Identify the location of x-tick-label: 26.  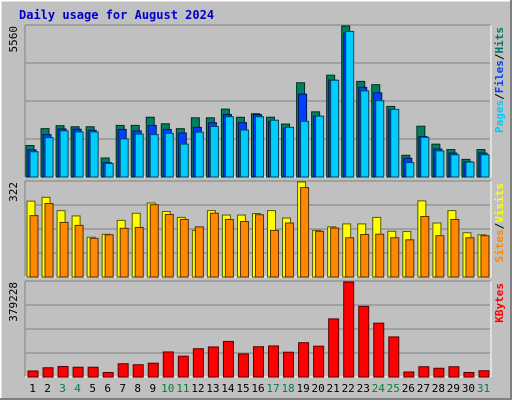
(408, 388).